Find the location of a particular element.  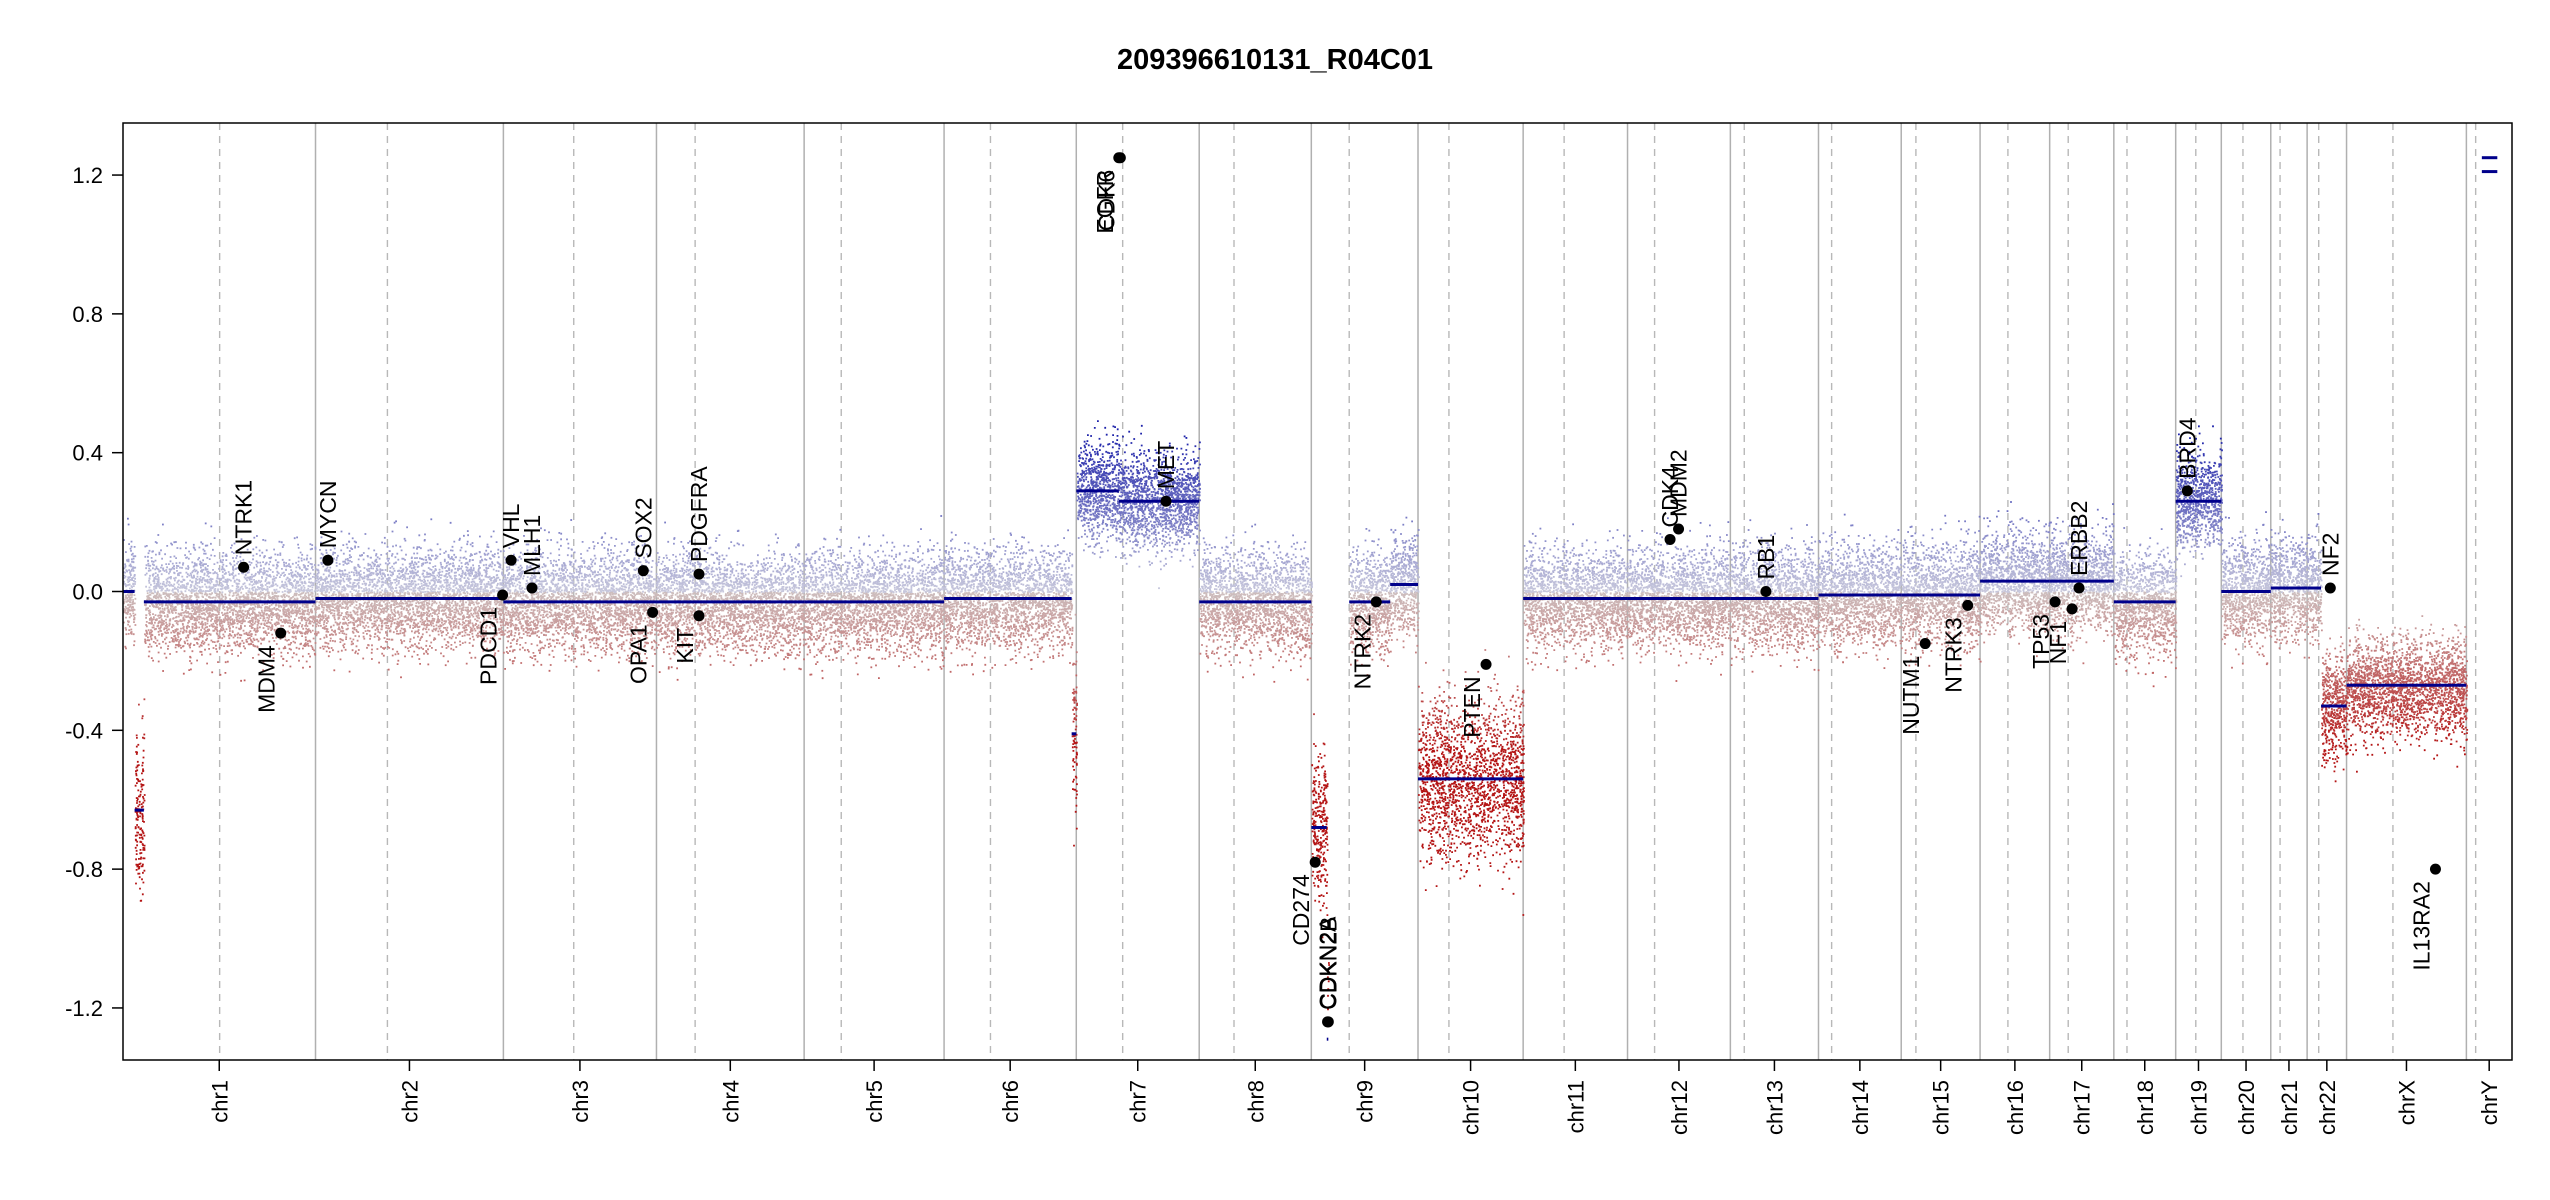

probe-points-chr17 is located at coordinates (2083, 584).